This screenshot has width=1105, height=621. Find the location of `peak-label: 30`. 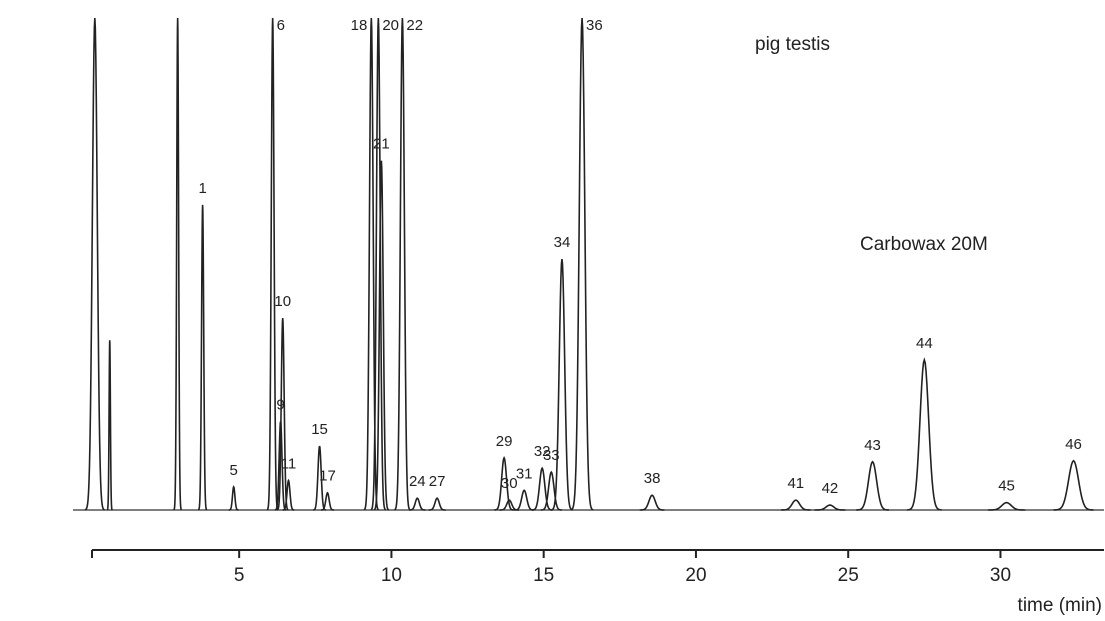

peak-label: 30 is located at coordinates (509, 483).